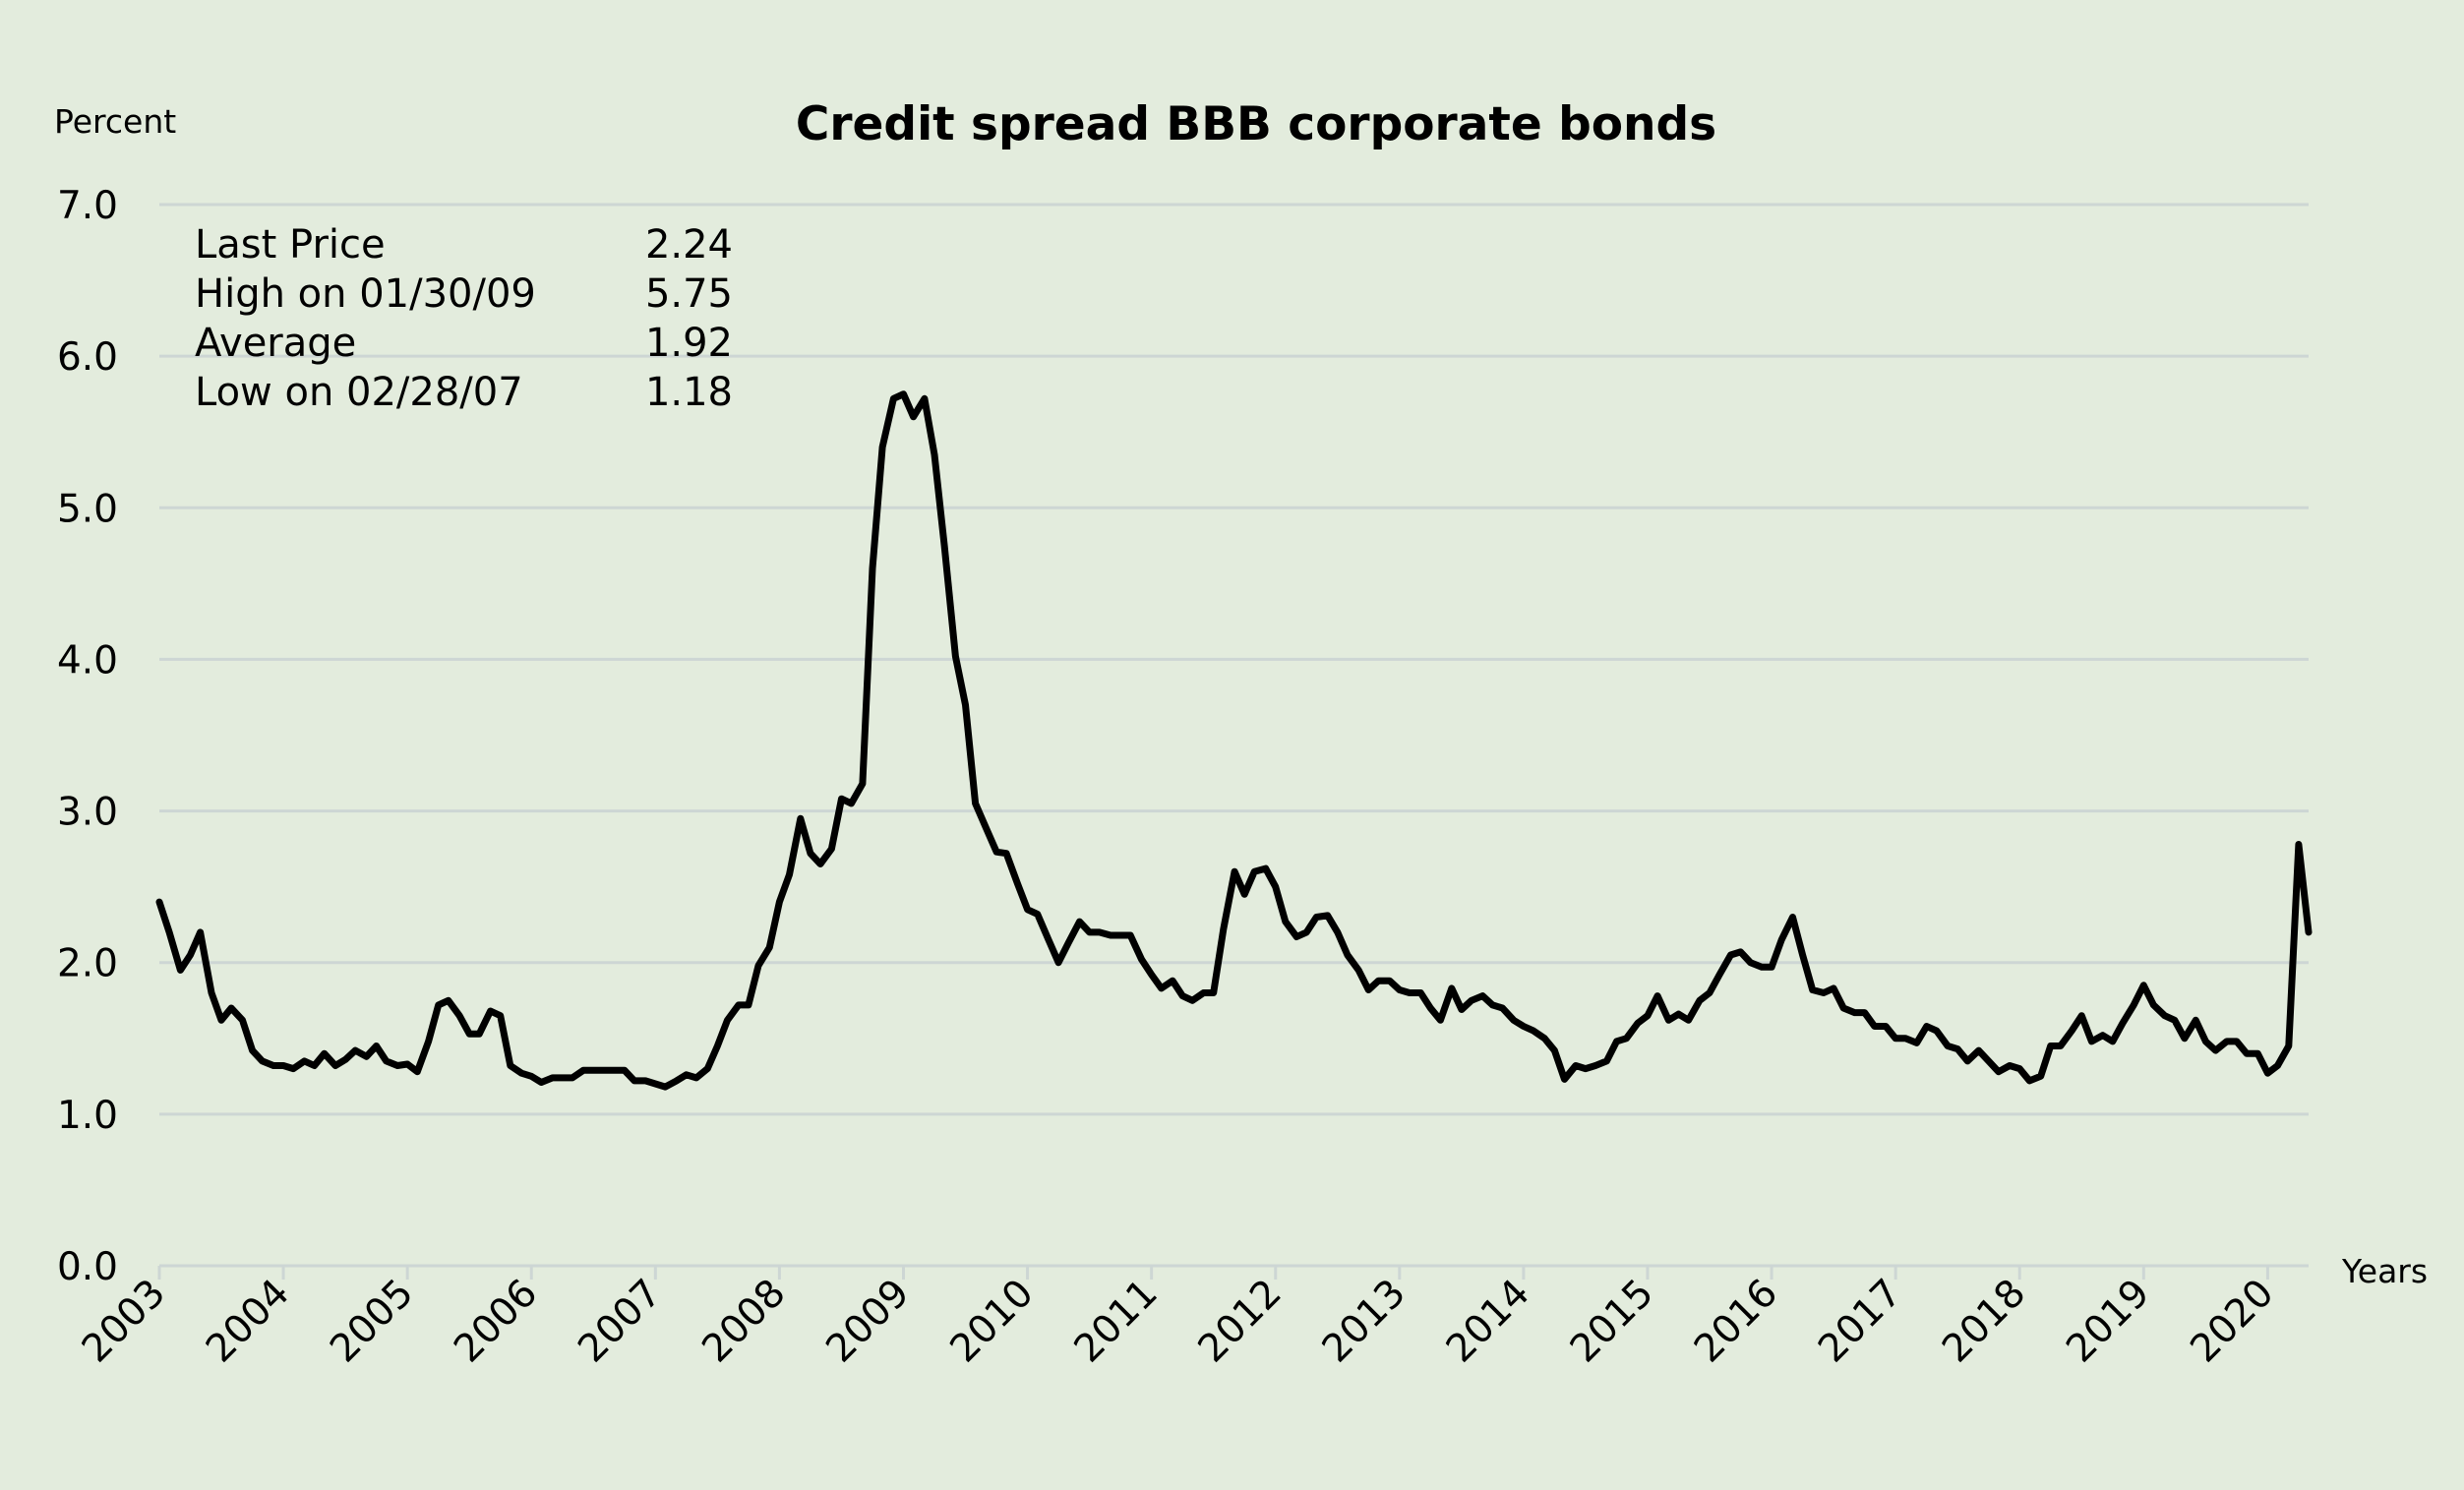  I want to click on x-tick-label: 2011, so click(1116, 1321).